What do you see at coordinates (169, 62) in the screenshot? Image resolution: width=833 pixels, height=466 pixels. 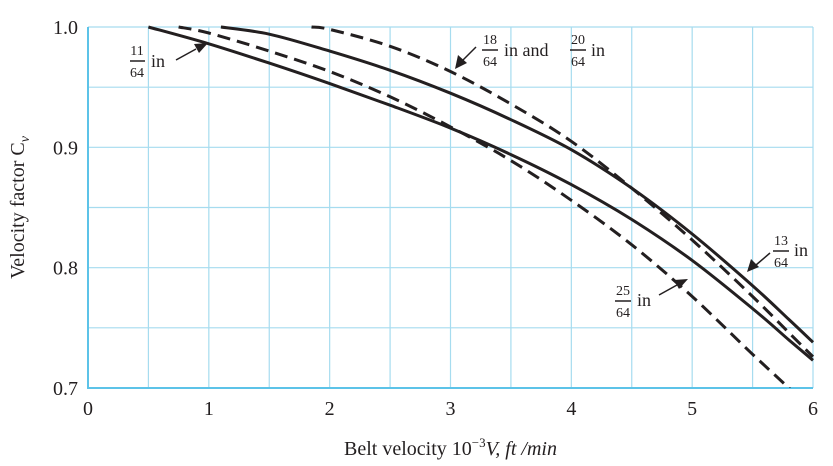 I see `annotation-11-64-in: 11 64 in` at bounding box center [169, 62].